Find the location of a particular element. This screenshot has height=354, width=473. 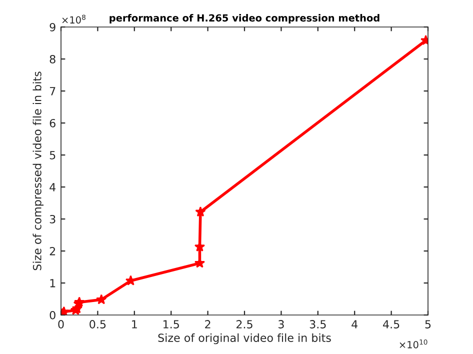

y-tick-label: 7 is located at coordinates (53, 91).